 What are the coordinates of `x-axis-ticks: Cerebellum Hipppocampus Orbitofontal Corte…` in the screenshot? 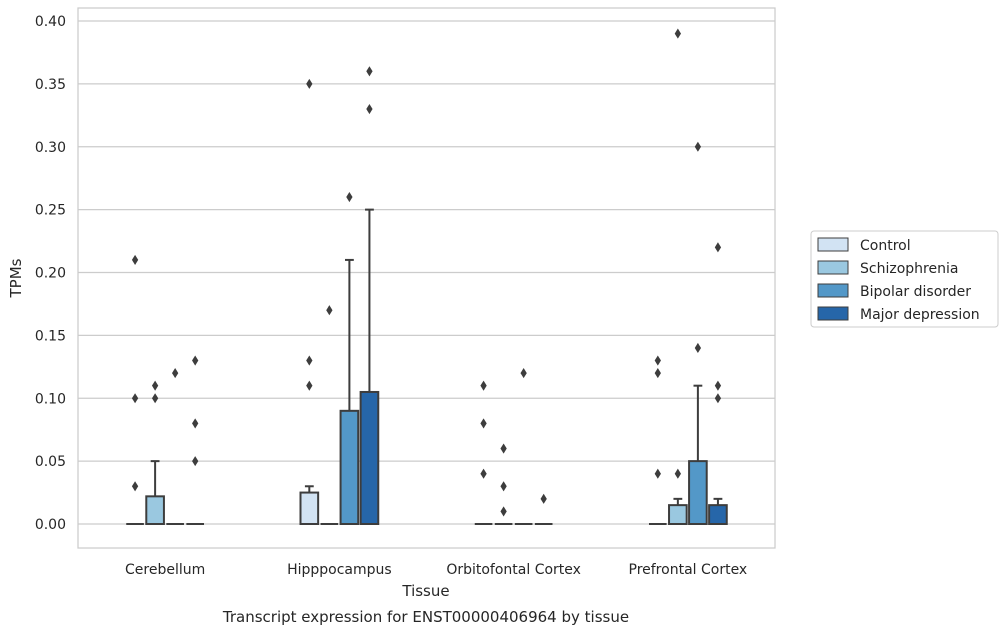 It's located at (436, 570).